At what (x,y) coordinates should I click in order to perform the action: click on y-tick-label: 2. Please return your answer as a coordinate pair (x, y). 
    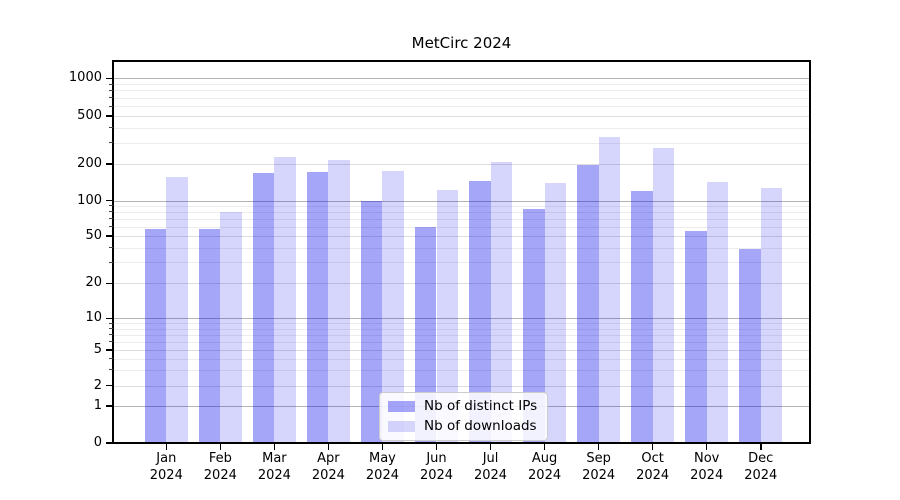
    Looking at the image, I should click on (97, 385).